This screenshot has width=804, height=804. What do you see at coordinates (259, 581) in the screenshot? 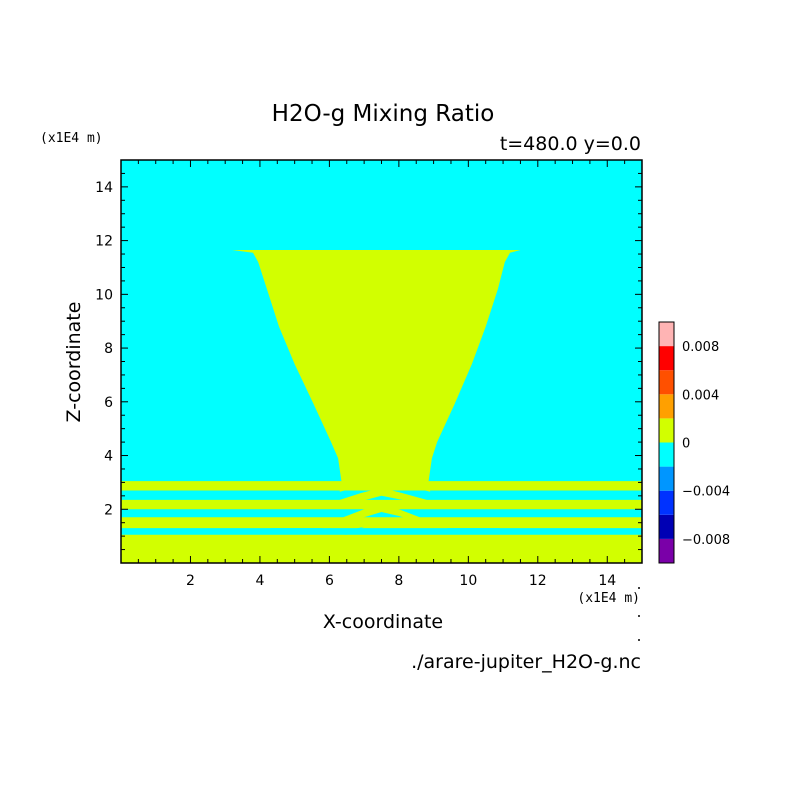
I see `x-tick-label: 4` at bounding box center [259, 581].